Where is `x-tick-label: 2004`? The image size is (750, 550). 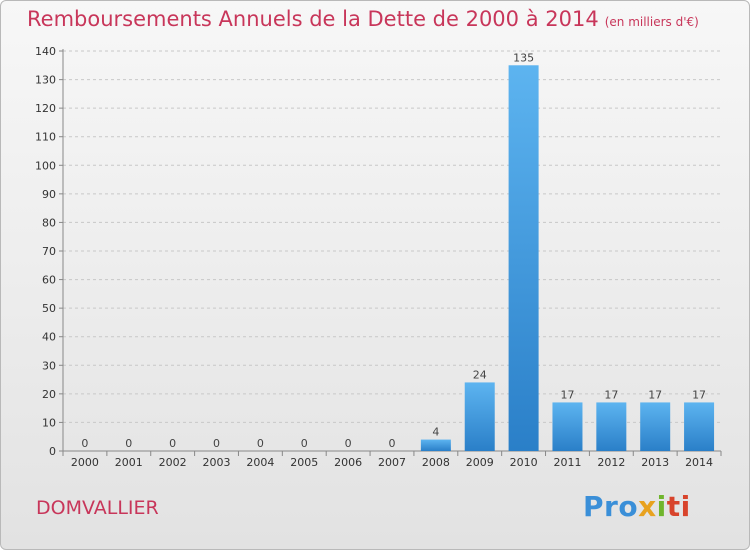
x-tick-label: 2004 is located at coordinates (260, 462).